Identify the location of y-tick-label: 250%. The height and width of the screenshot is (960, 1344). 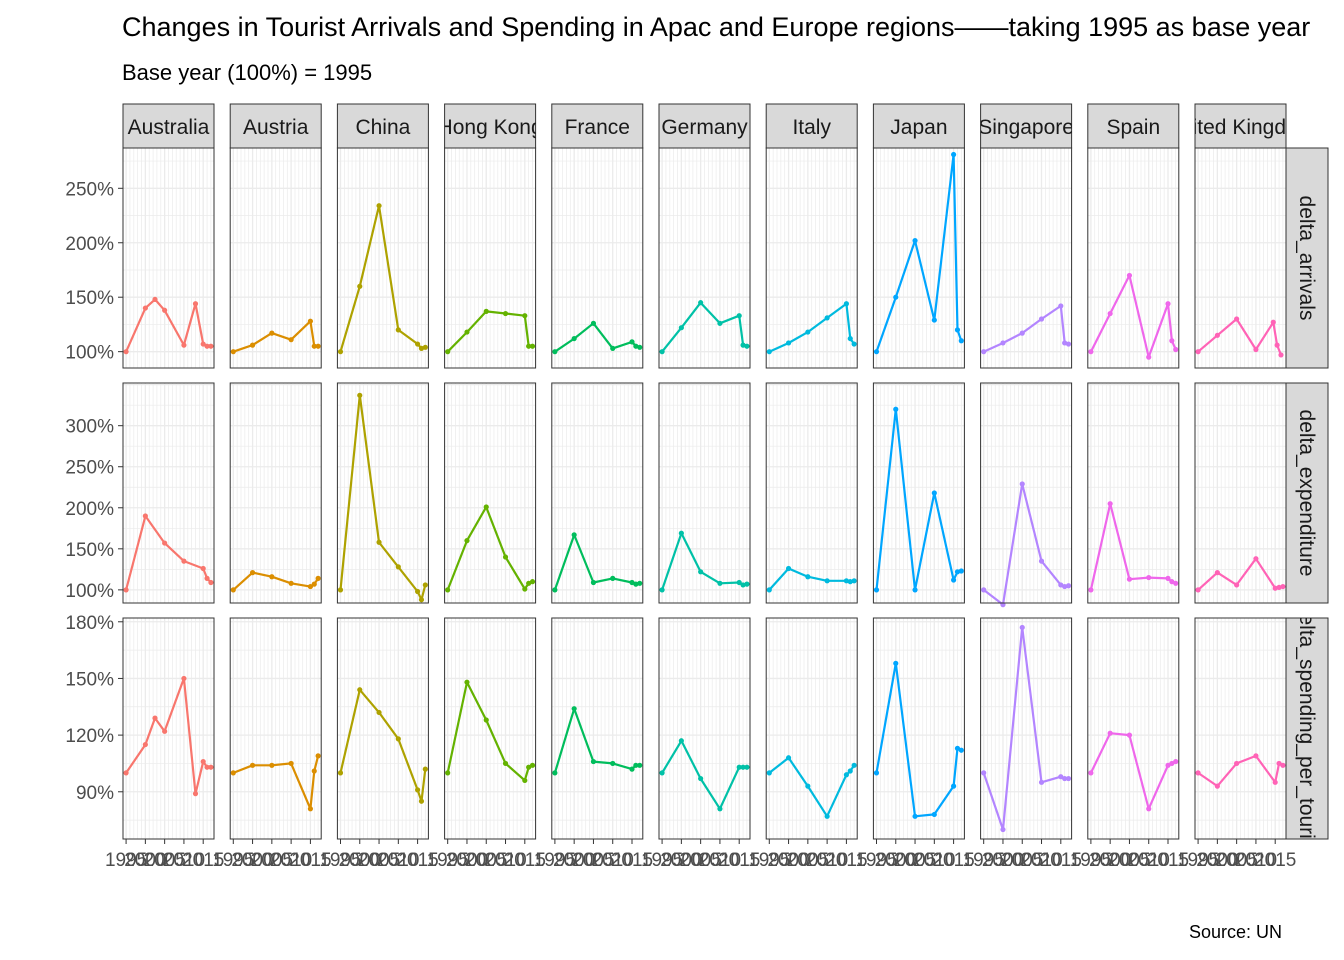
(89, 468).